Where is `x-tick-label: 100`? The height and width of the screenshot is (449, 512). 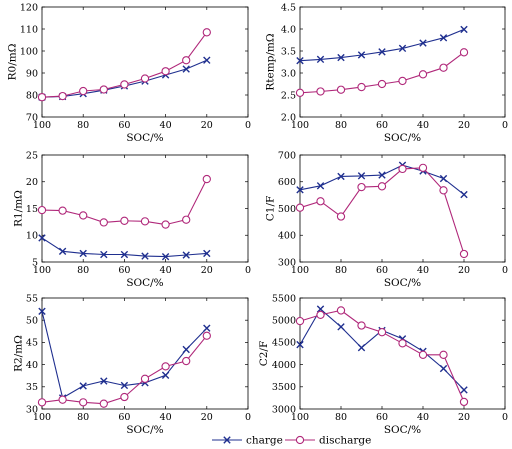 x-tick-label: 100 is located at coordinates (42, 270).